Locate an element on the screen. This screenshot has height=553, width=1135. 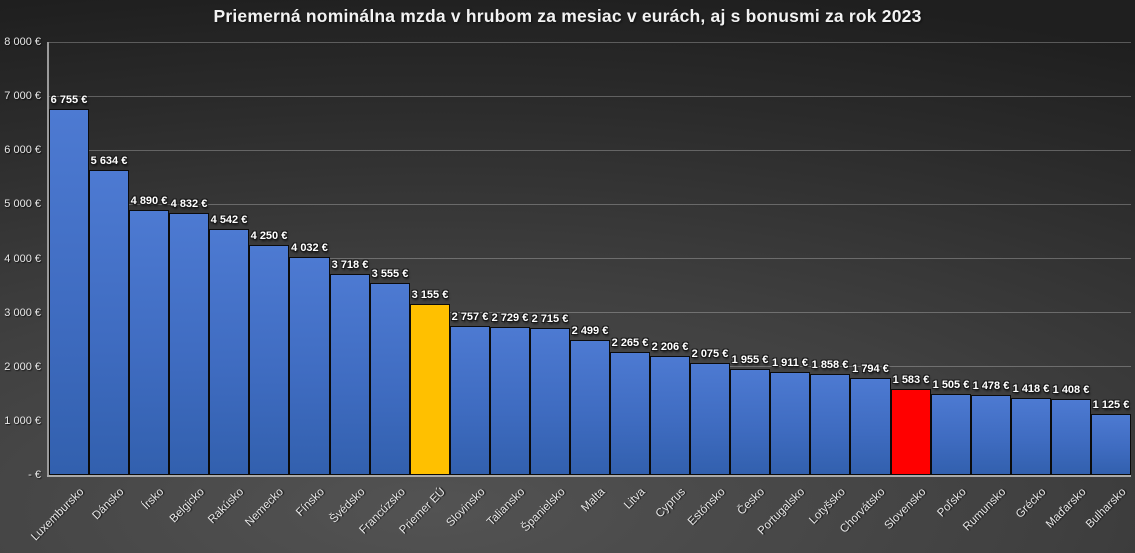
y-axis-tick-label: 5 000 € is located at coordinates (22, 204).